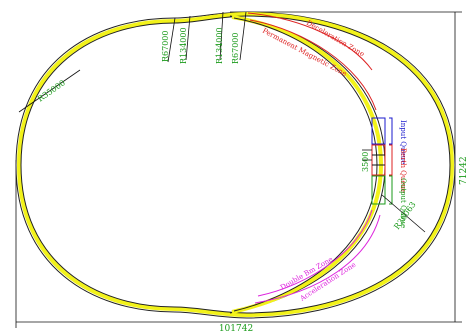 The image size is (472, 335). What do you see at coordinates (403, 170) in the screenshot?
I see `berth-queue-label: Berth Queue` at bounding box center [403, 170].